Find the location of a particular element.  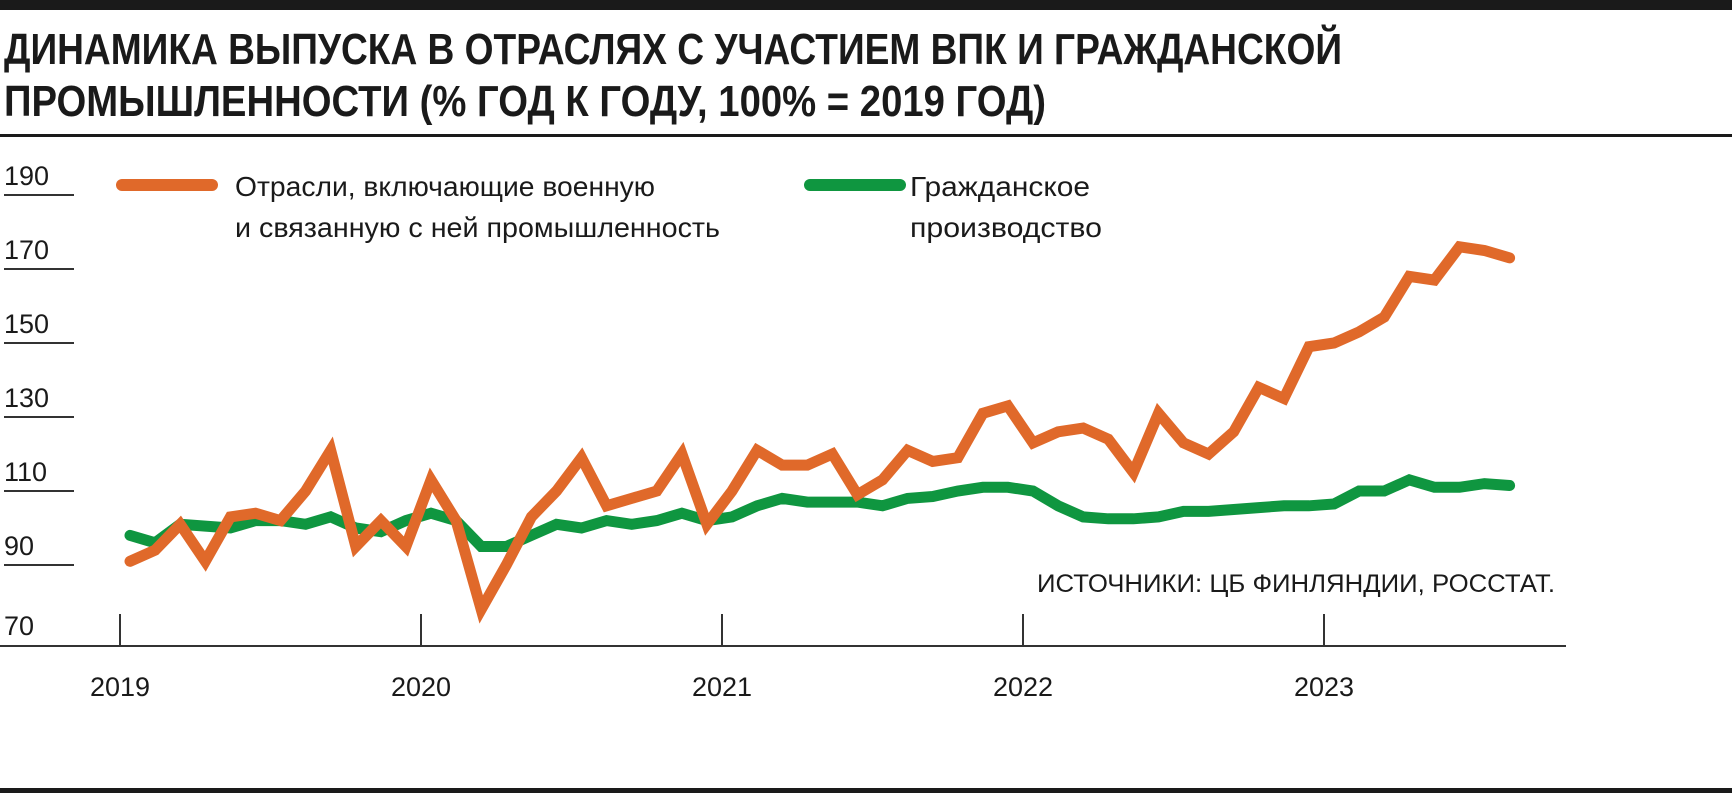

legend-label-military-line-2: и связанную с ней промышленность is located at coordinates (477, 227).